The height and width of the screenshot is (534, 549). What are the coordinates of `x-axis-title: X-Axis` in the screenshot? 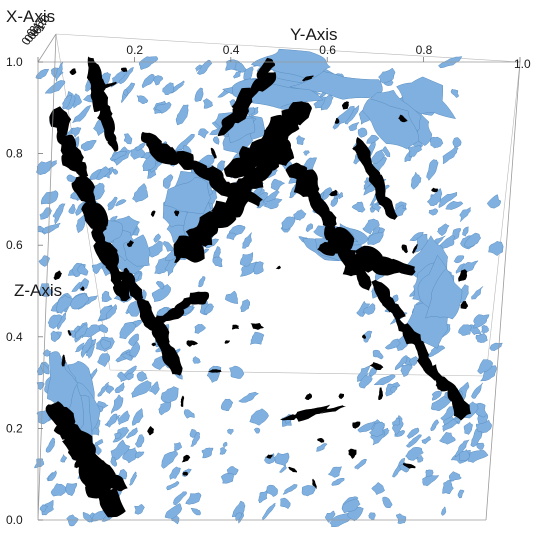 It's located at (30, 16).